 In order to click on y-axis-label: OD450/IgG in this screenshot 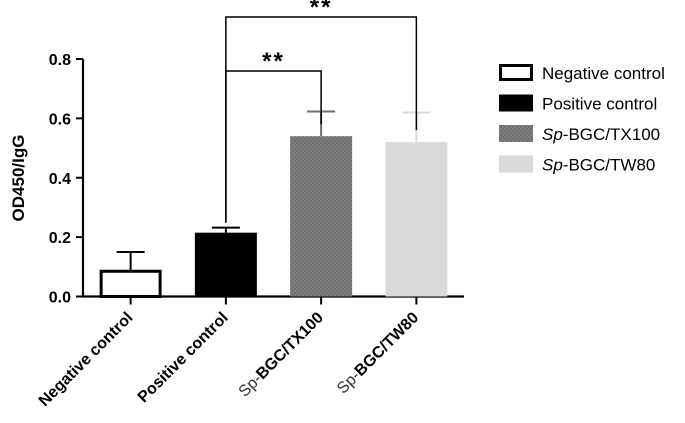, I will do `click(18, 178)`.